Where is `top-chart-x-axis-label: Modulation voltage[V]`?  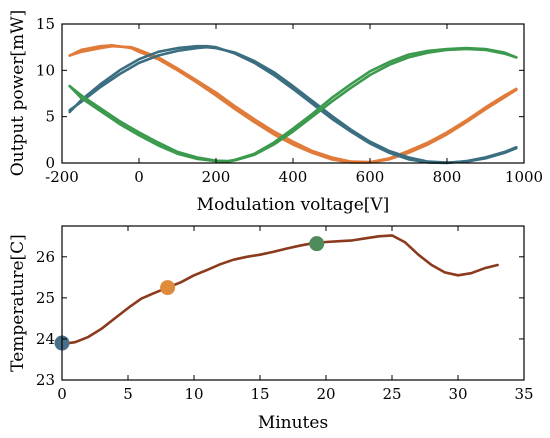
top-chart-x-axis-label: Modulation voltage[V] is located at coordinates (293, 205).